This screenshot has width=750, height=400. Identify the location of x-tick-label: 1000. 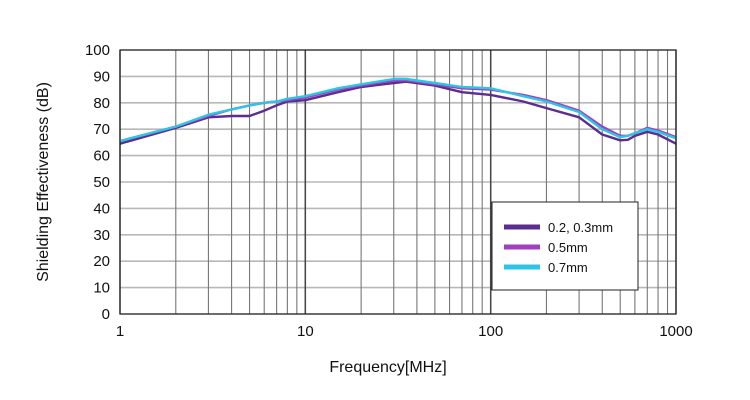
(675, 331).